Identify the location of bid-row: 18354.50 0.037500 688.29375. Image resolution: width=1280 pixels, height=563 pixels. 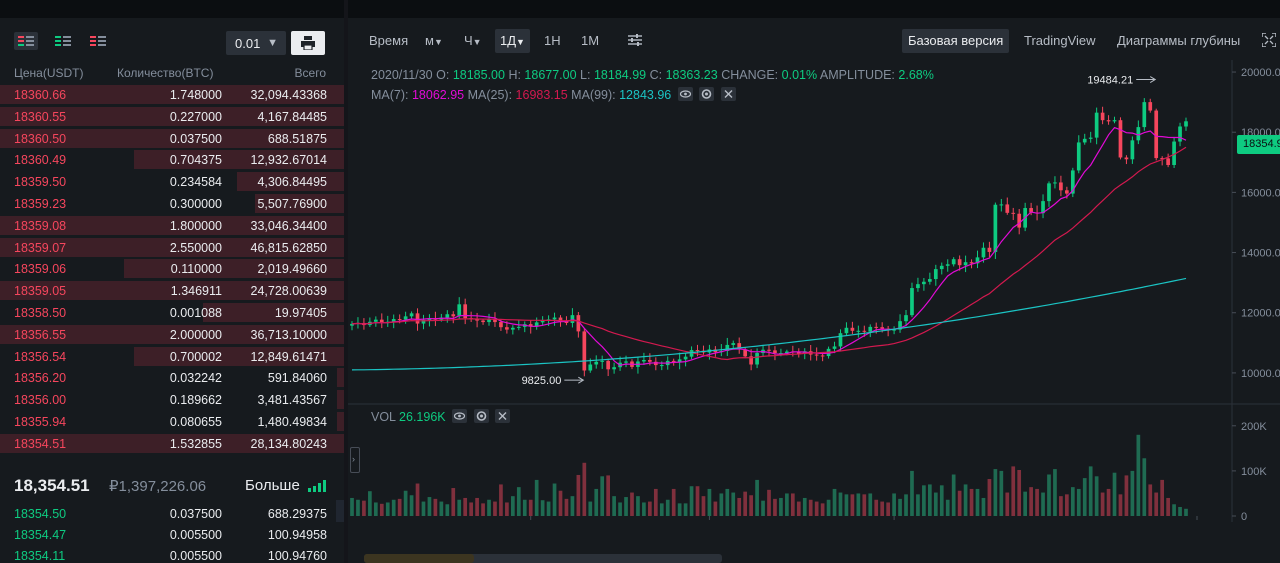
(172, 514).